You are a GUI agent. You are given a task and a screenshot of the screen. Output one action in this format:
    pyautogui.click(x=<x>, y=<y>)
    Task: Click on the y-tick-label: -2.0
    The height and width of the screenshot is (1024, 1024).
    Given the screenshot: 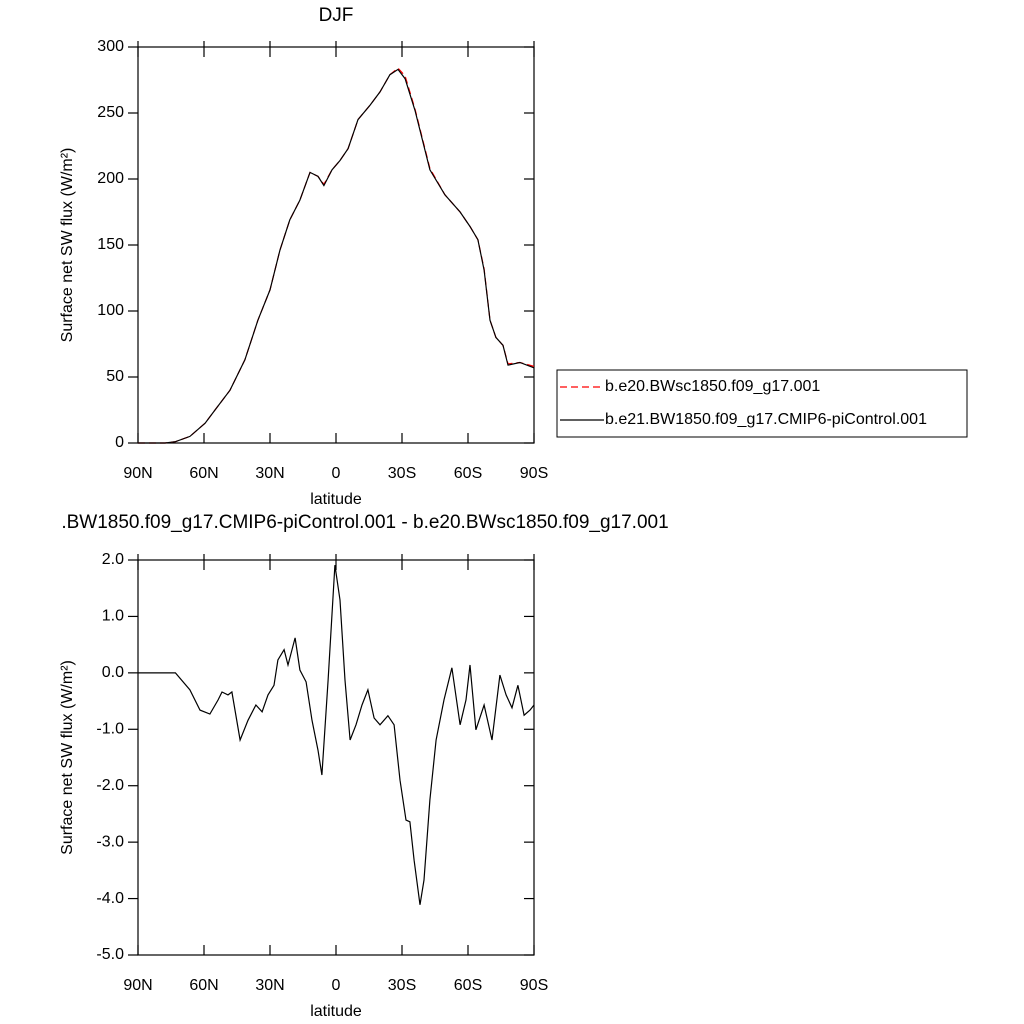 What is the action you would take?
    pyautogui.click(x=110, y=785)
    